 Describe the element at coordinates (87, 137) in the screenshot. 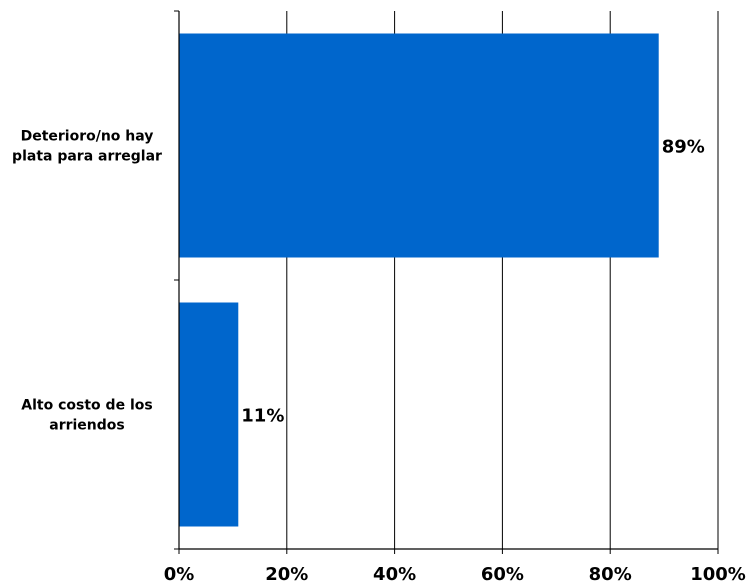

I see `category-label-1-line-1: Deterioro/no hay` at that location.